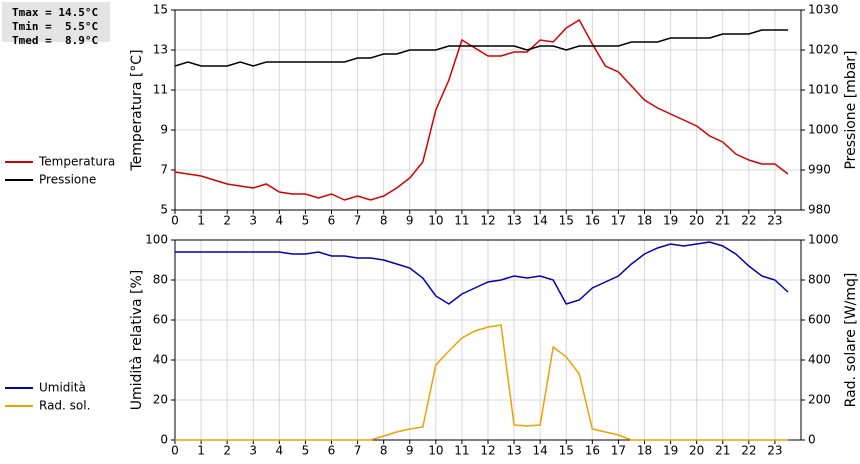 Image resolution: width=860 pixels, height=464 pixels. What do you see at coordinates (160, 50) in the screenshot?
I see `y-tick-label: 13` at bounding box center [160, 50].